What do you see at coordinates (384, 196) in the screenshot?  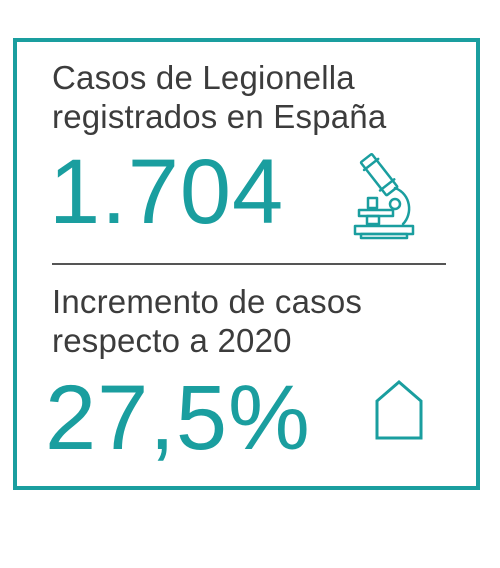 I see `microscope-icon` at bounding box center [384, 196].